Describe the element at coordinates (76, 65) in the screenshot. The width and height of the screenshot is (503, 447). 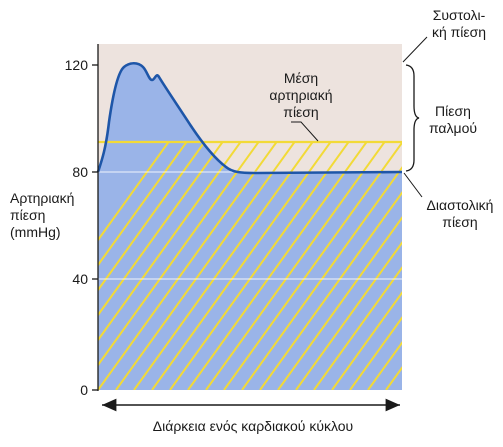
I see `y-tick-label-120: 120` at that location.